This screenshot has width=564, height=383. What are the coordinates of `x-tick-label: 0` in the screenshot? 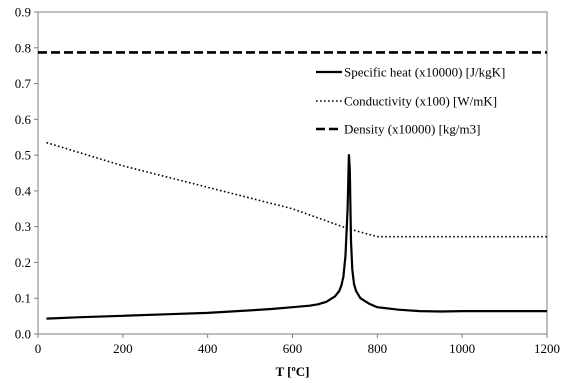 It's located at (38, 348).